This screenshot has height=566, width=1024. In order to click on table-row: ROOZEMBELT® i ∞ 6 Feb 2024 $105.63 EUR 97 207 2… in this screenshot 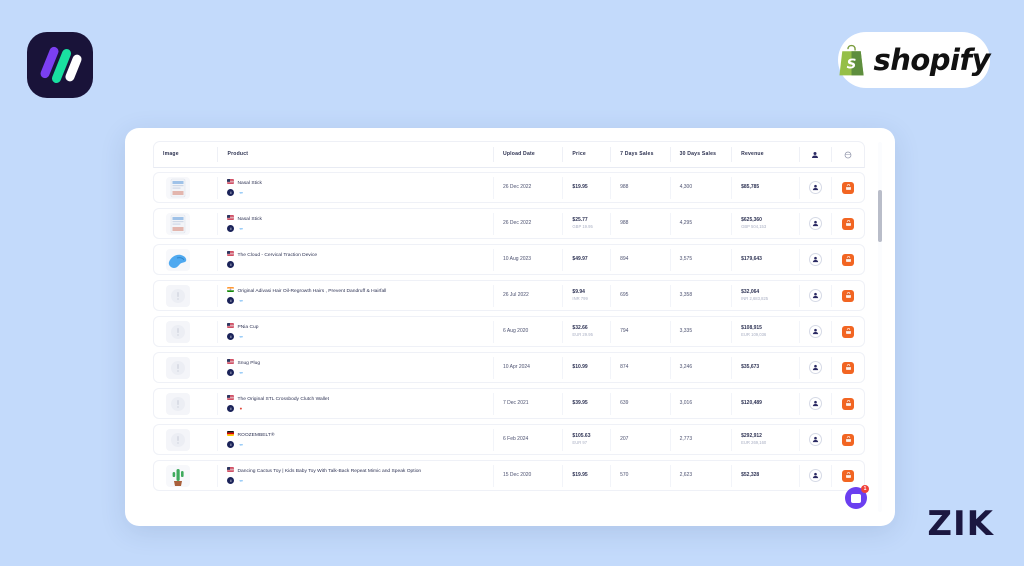, I will do `click(509, 439)`.